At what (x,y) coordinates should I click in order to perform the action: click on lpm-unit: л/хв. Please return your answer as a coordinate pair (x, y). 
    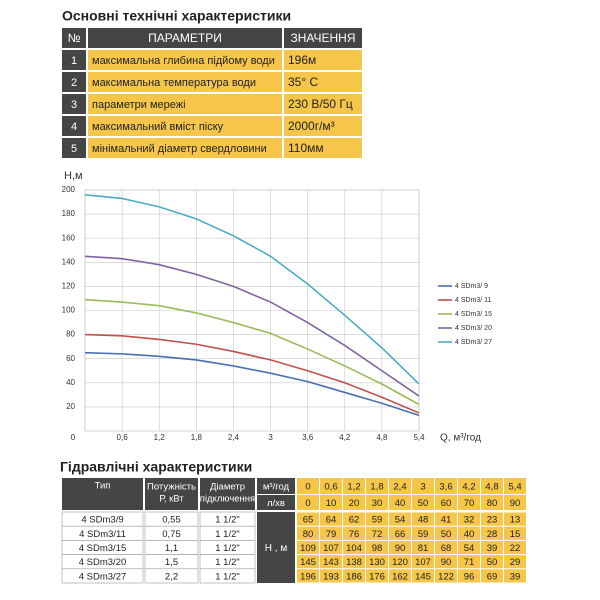
    Looking at the image, I should click on (276, 503).